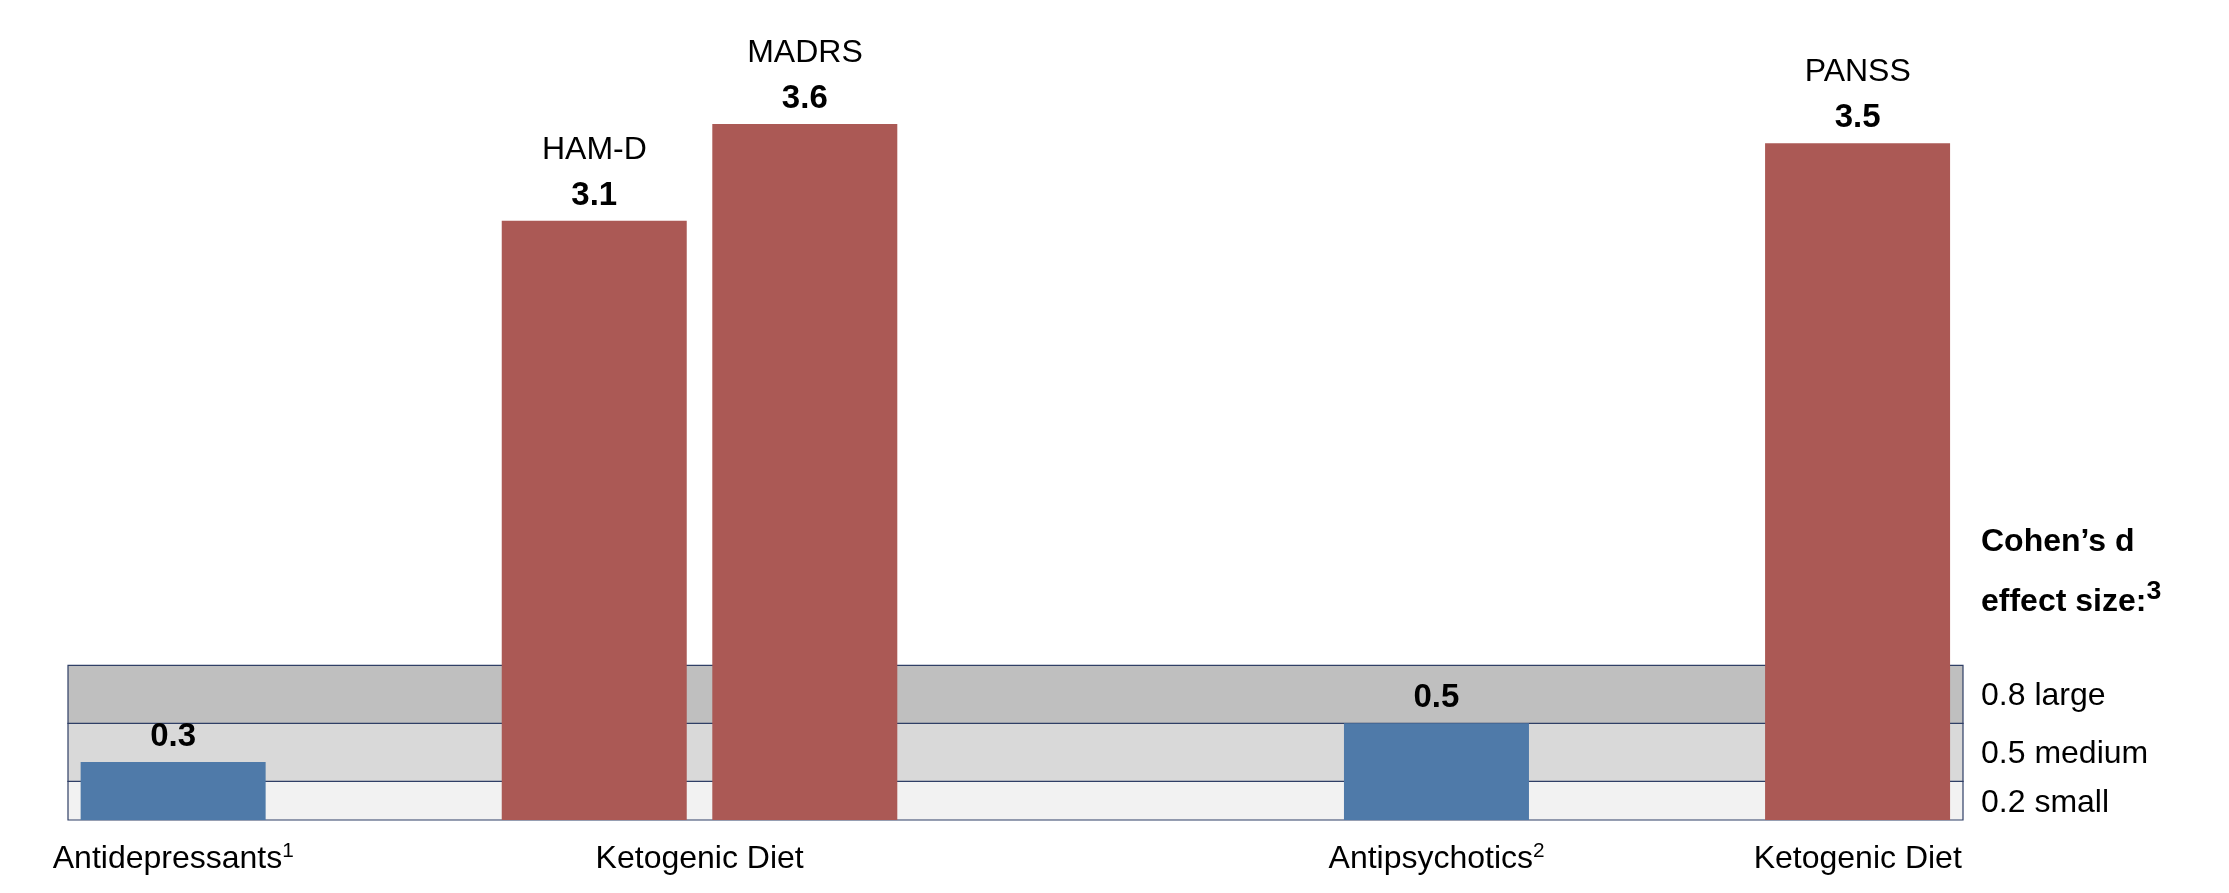  I want to click on x-tick-label: Antidepressants$^{1}$, so click(173, 856).